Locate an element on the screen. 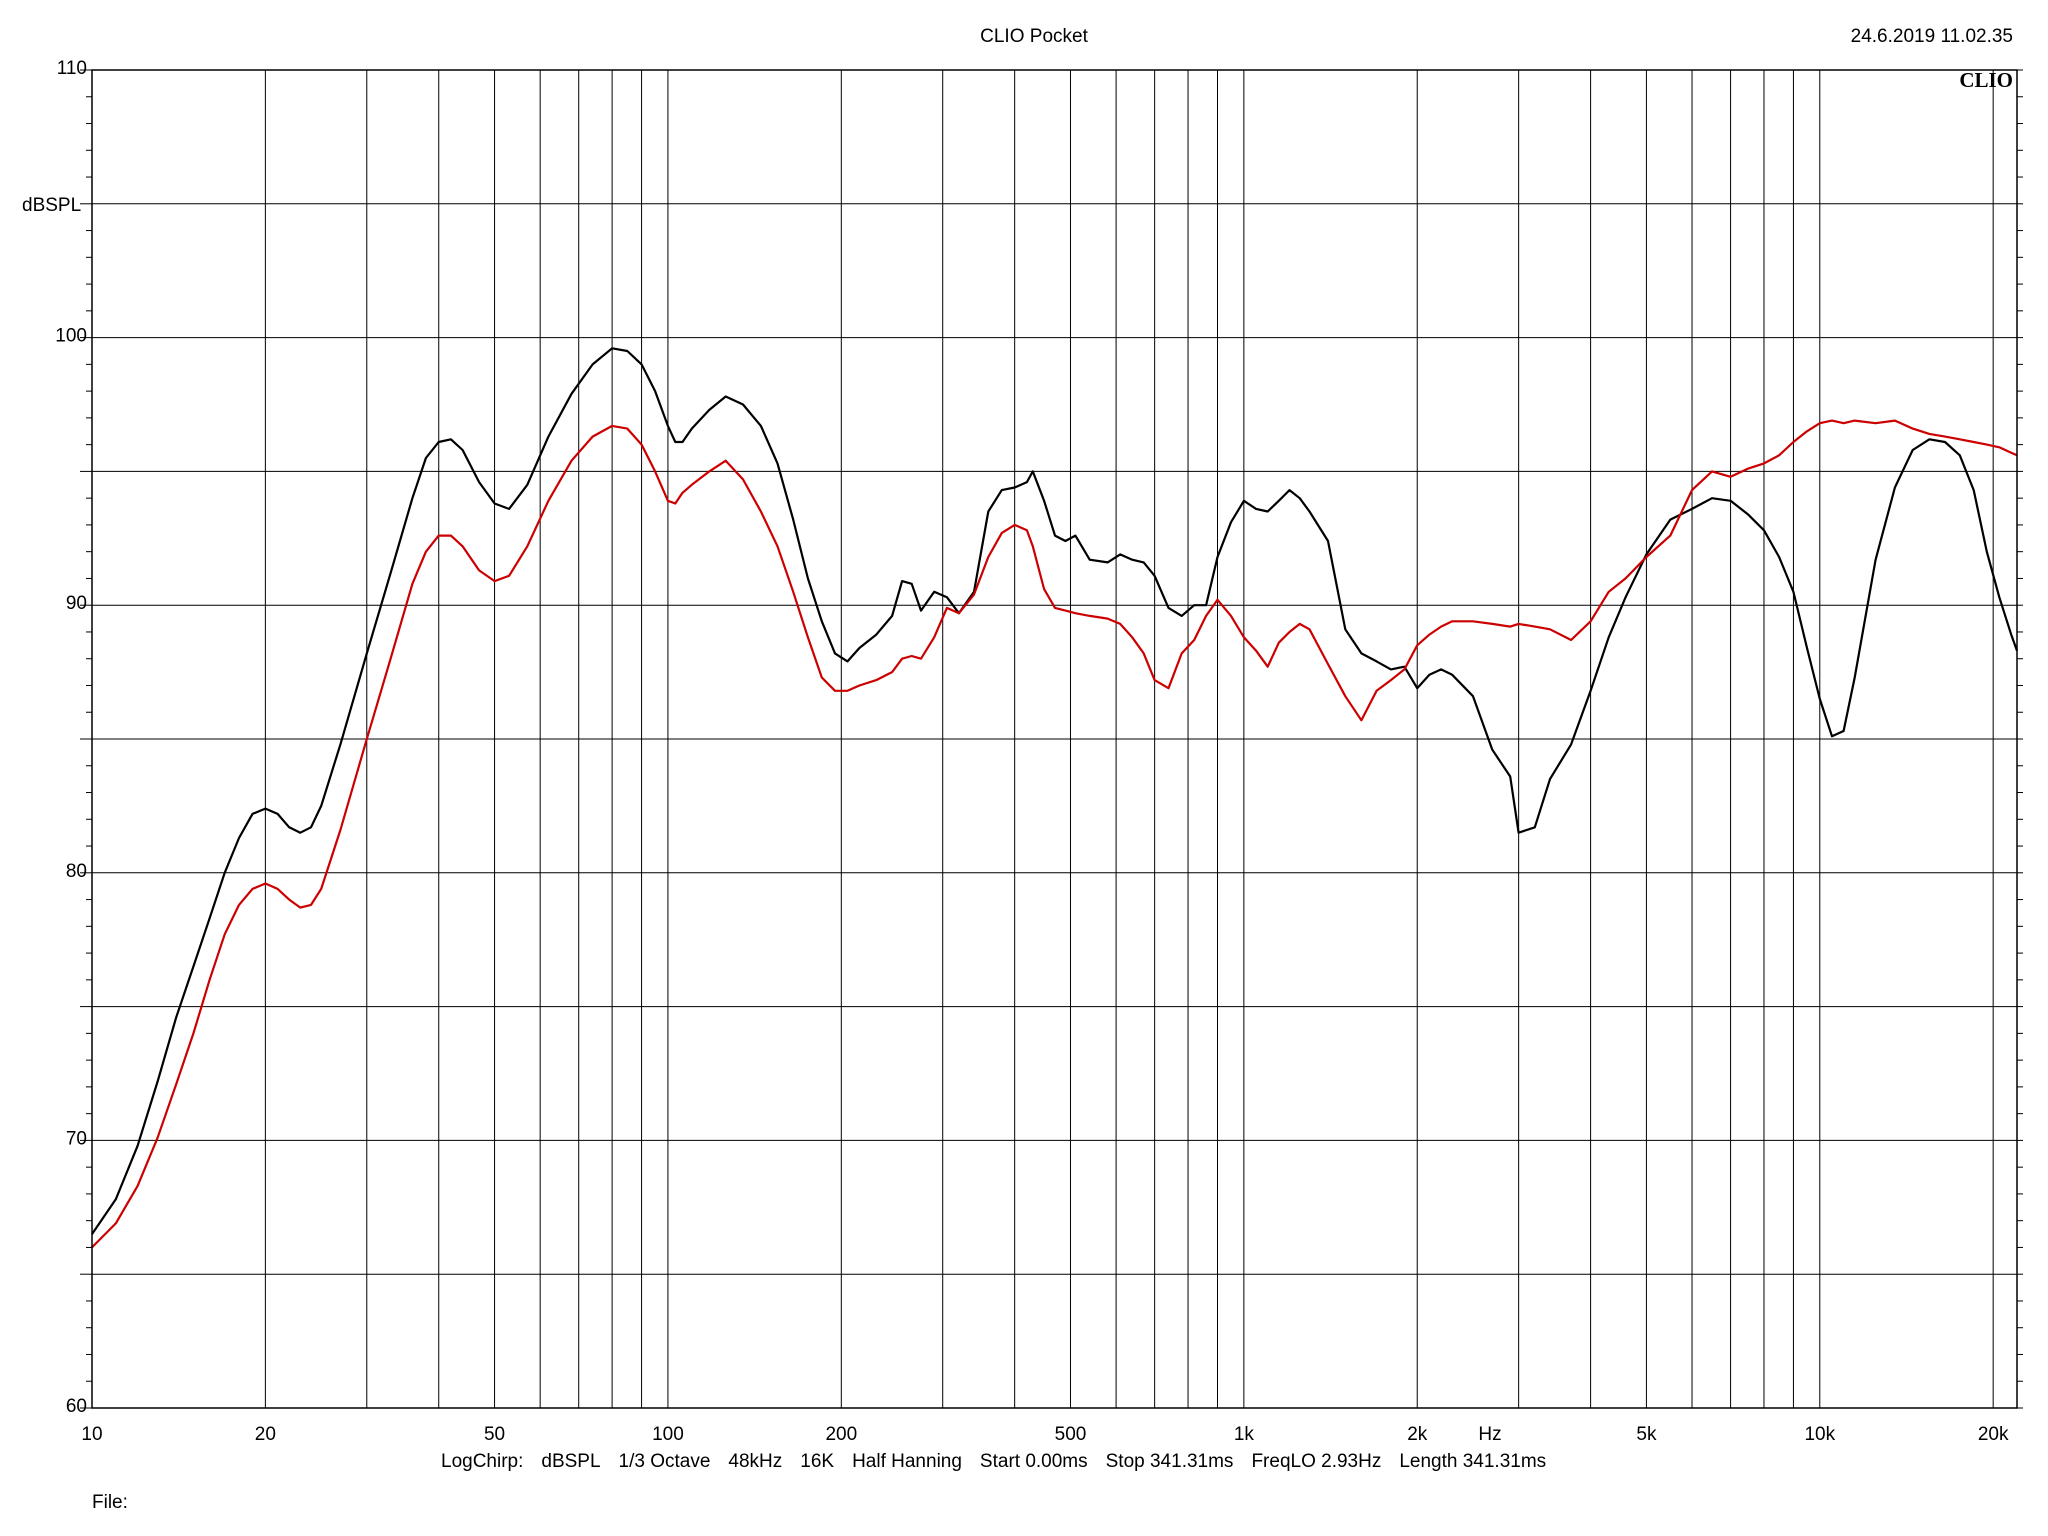  x-tick-label: 1k is located at coordinates (1244, 1434).